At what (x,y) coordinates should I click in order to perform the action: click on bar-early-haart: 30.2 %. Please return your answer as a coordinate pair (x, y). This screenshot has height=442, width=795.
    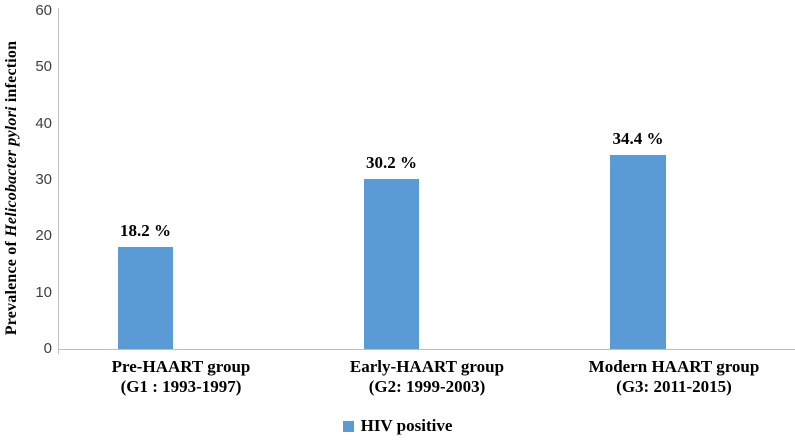
    Looking at the image, I should click on (391, 251).